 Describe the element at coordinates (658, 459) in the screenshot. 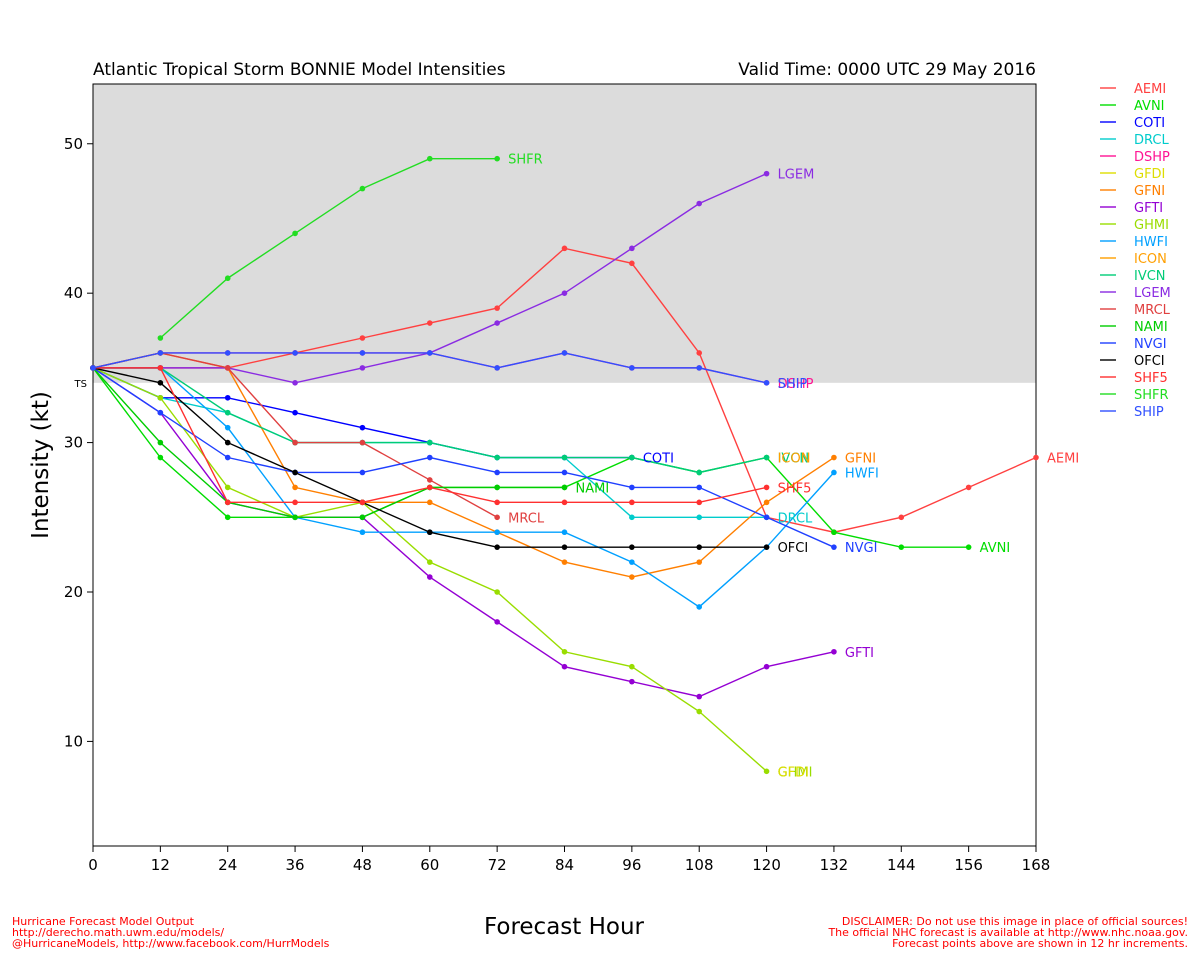

I see `end-label: COTI` at that location.